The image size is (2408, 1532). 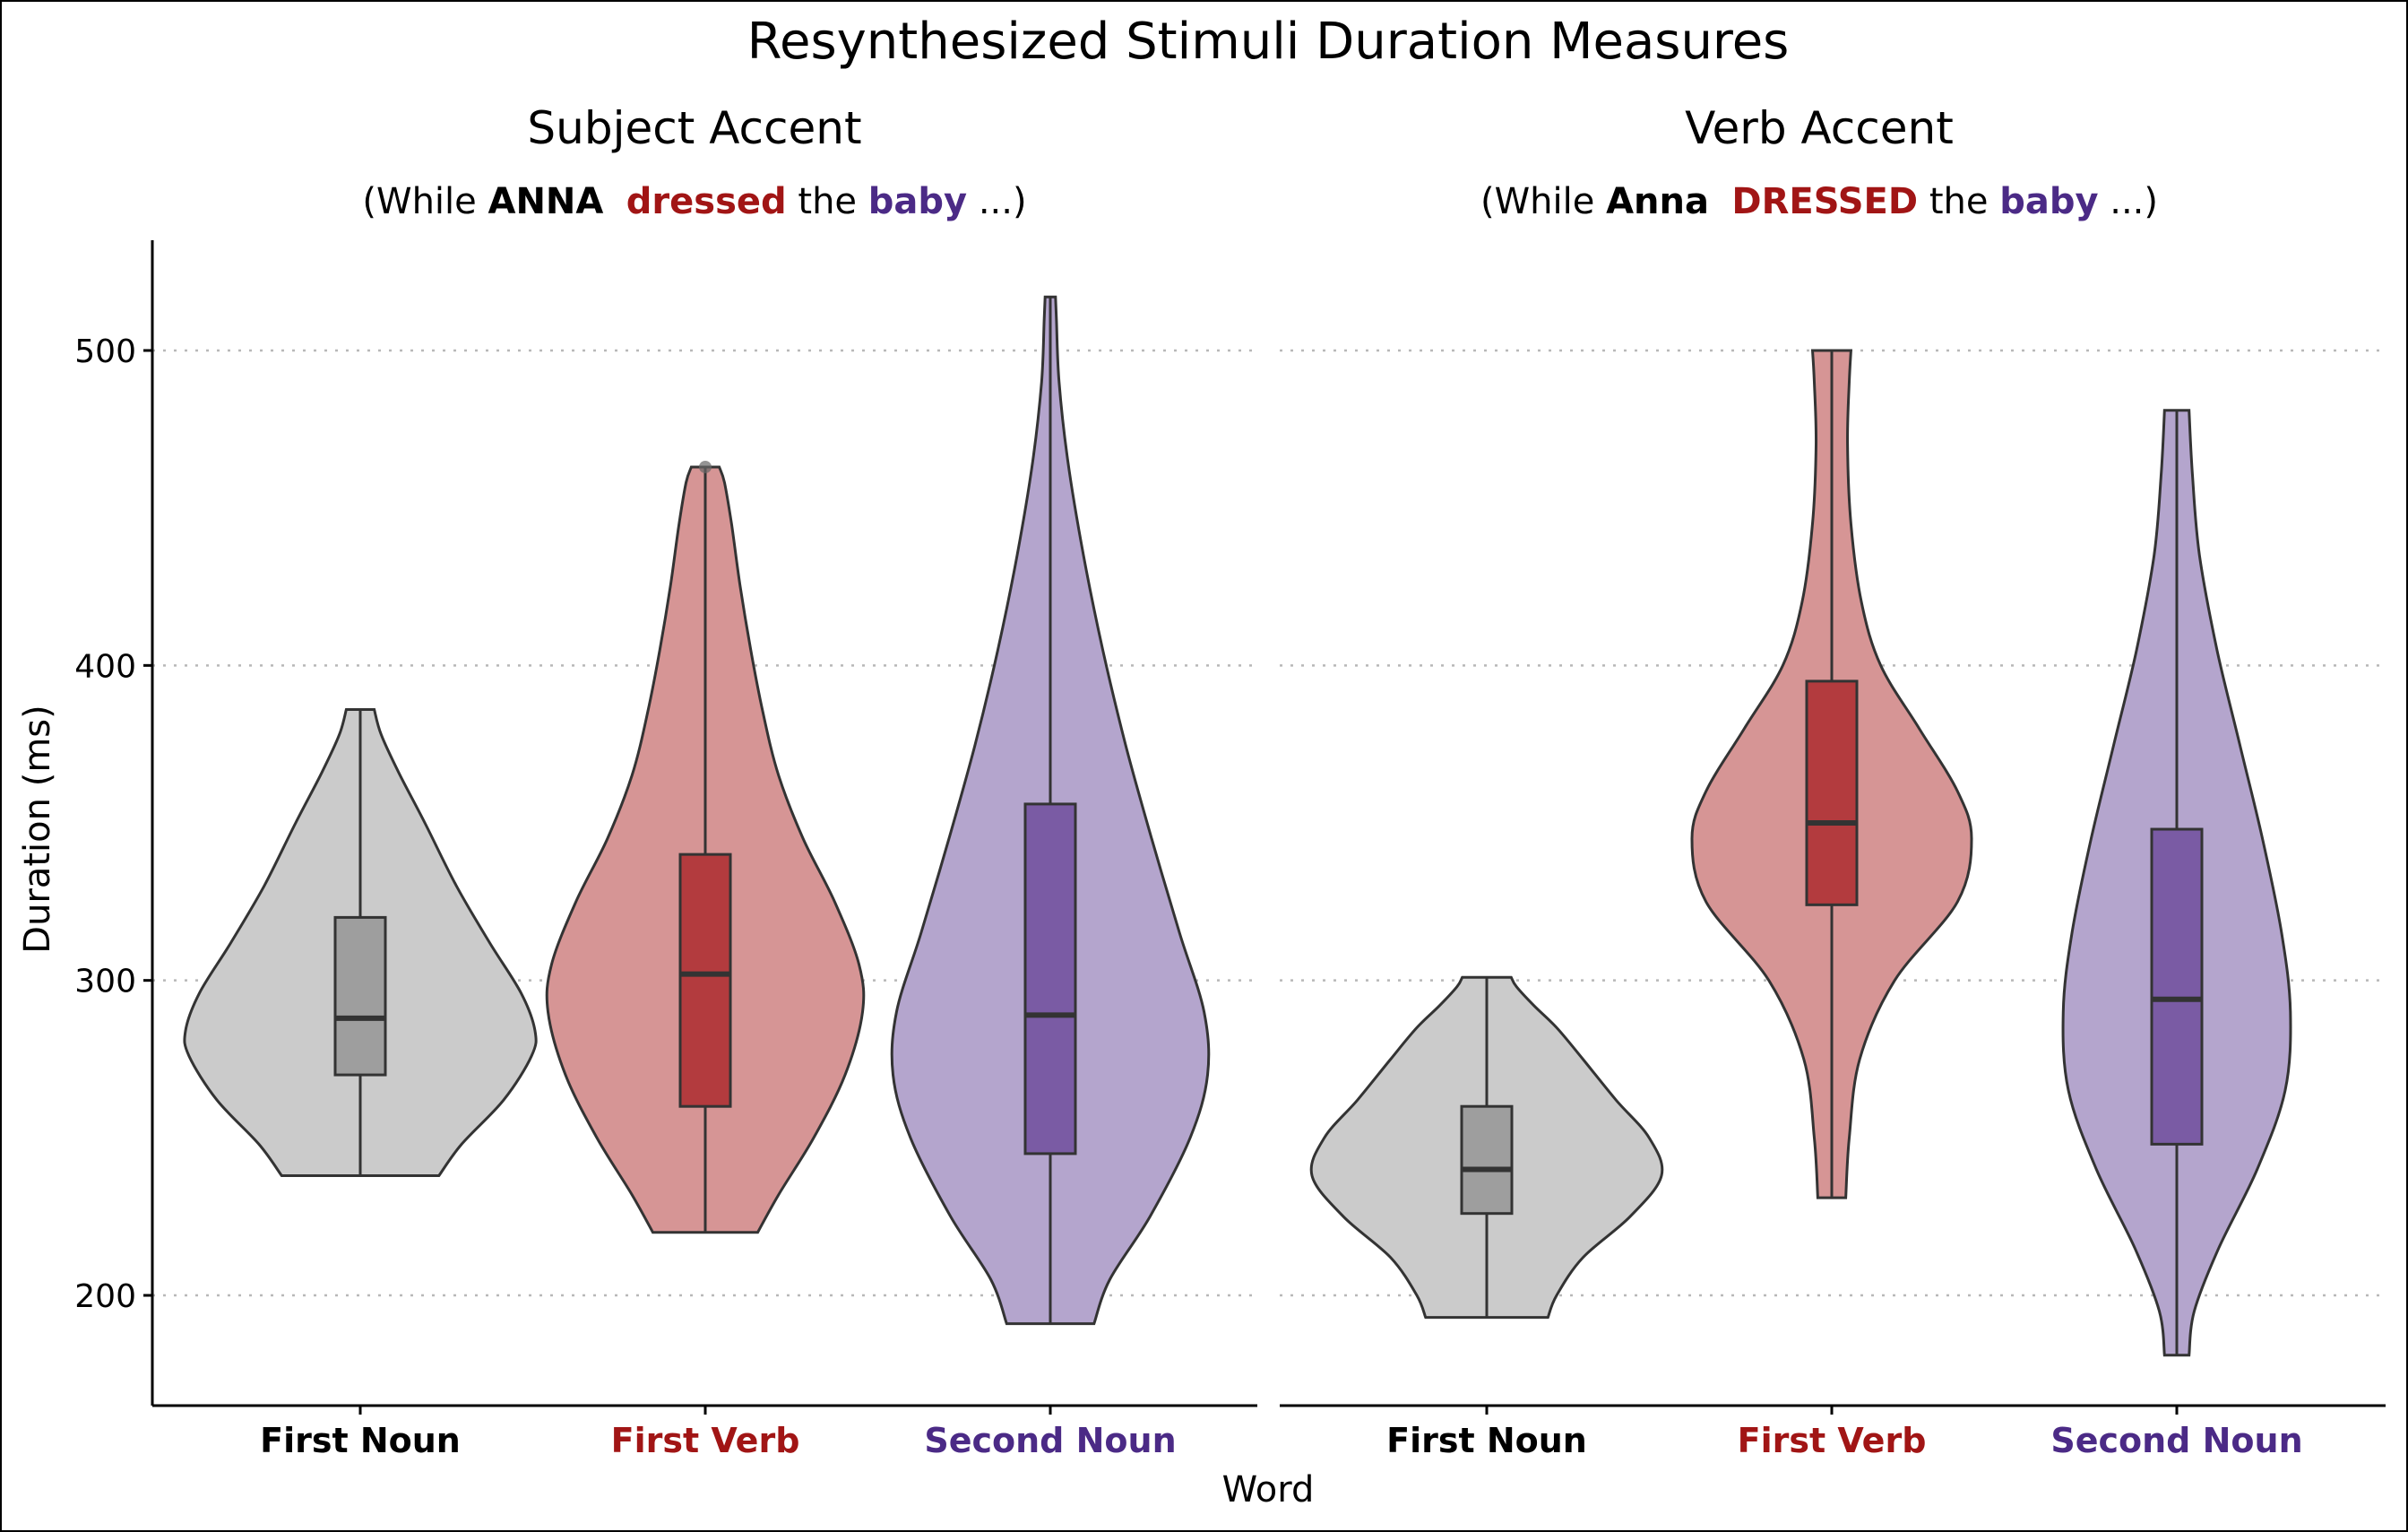 I want to click on chart-title: Resynthesized Stimuli Duration Measures, so click(x=1269, y=42).